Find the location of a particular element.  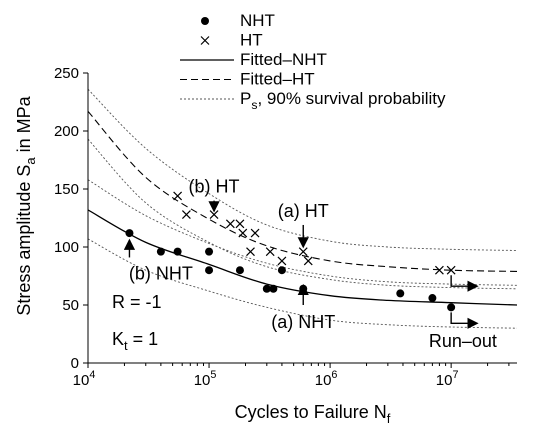

condition-r: R = -1 is located at coordinates (137, 302).